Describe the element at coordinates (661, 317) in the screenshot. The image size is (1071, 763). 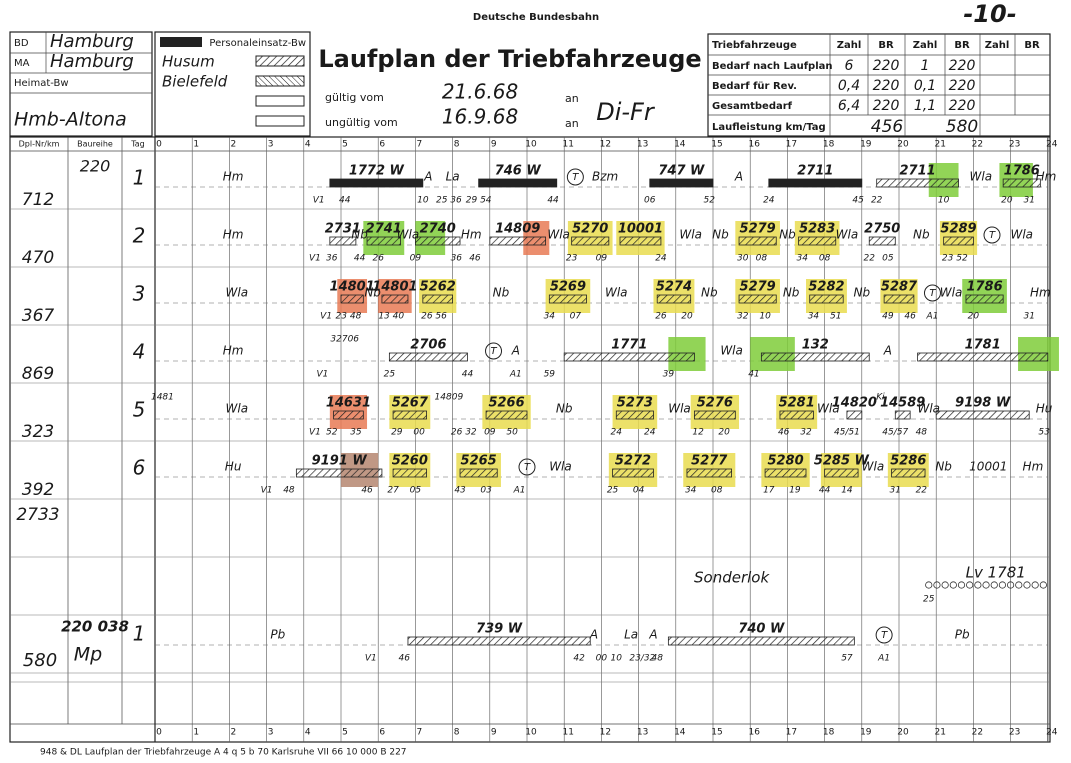
I see `time-note: 26` at that location.